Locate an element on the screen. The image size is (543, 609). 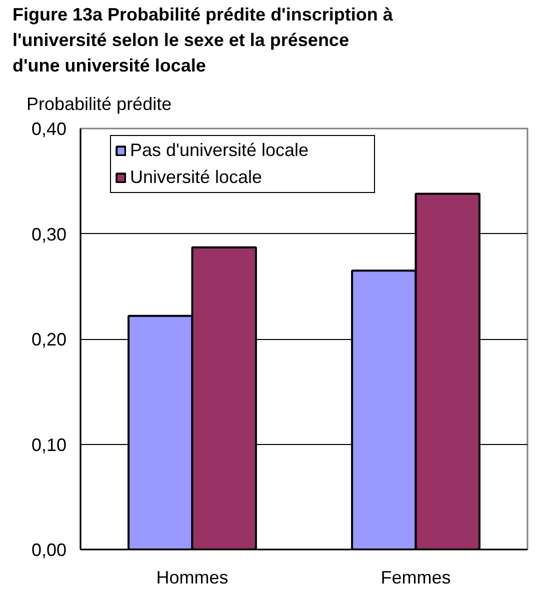
y-axis-title: Probabilité prédite is located at coordinates (99, 104).